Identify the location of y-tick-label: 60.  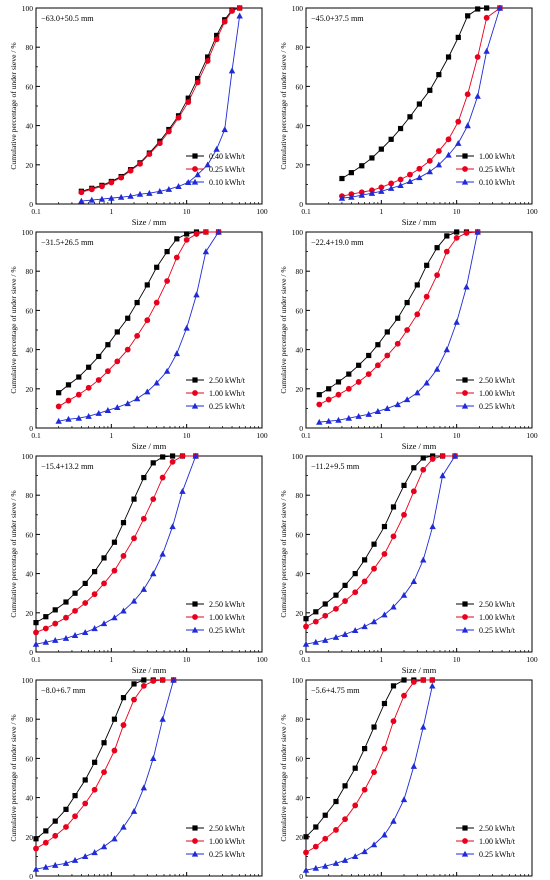
(30, 310).